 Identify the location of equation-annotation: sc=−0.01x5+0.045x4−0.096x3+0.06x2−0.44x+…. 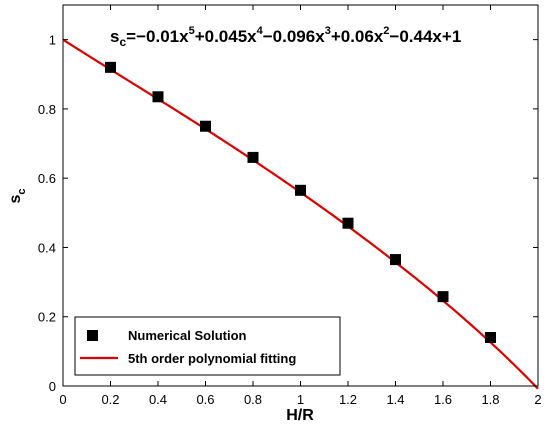
(285, 37).